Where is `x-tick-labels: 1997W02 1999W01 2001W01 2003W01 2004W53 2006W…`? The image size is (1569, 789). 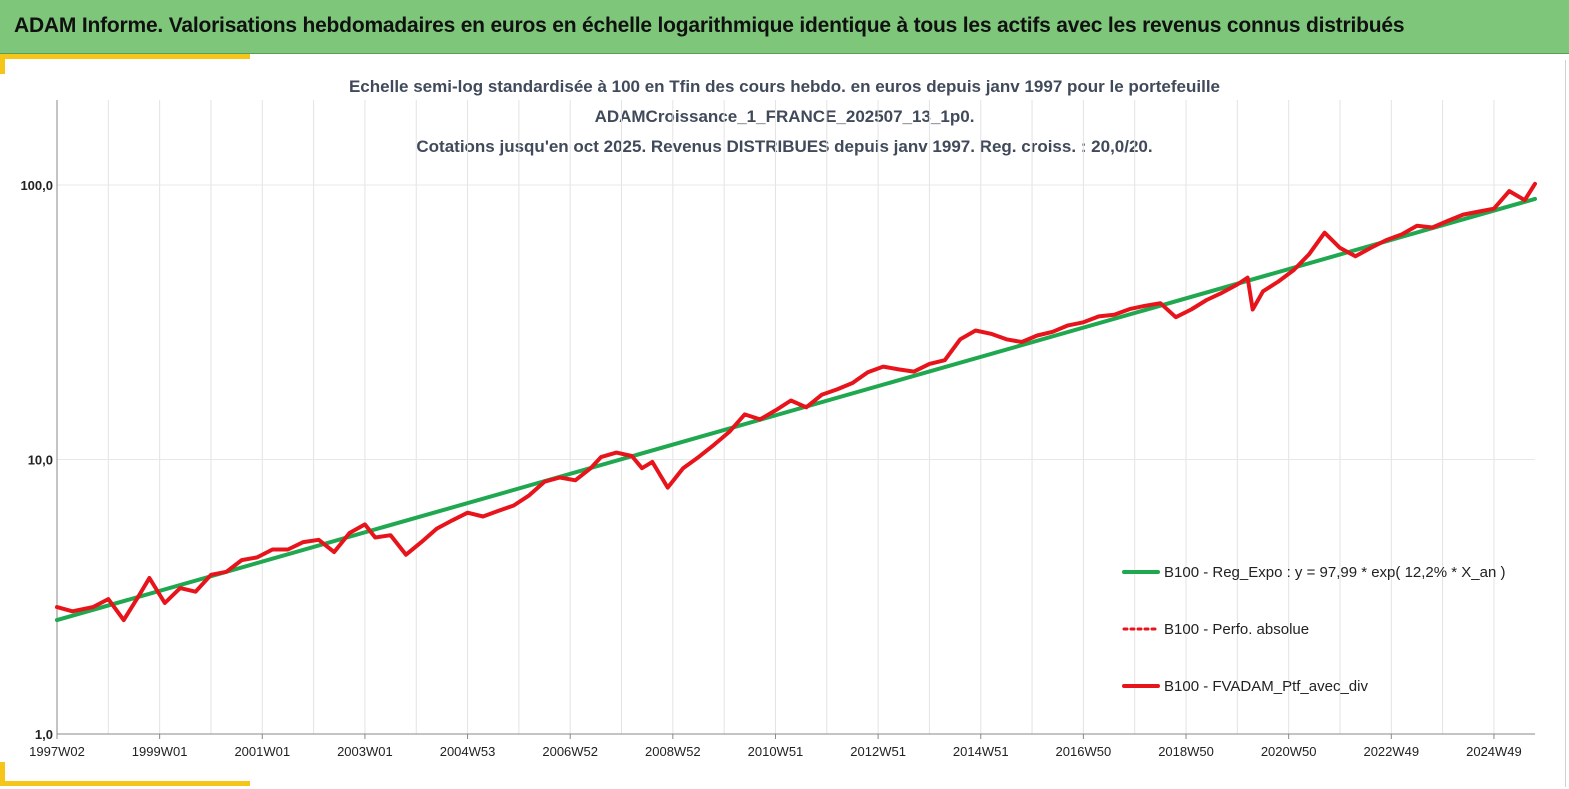 x-tick-labels: 1997W02 1999W01 2001W01 2003W01 2004W53 2006W… is located at coordinates (775, 751).